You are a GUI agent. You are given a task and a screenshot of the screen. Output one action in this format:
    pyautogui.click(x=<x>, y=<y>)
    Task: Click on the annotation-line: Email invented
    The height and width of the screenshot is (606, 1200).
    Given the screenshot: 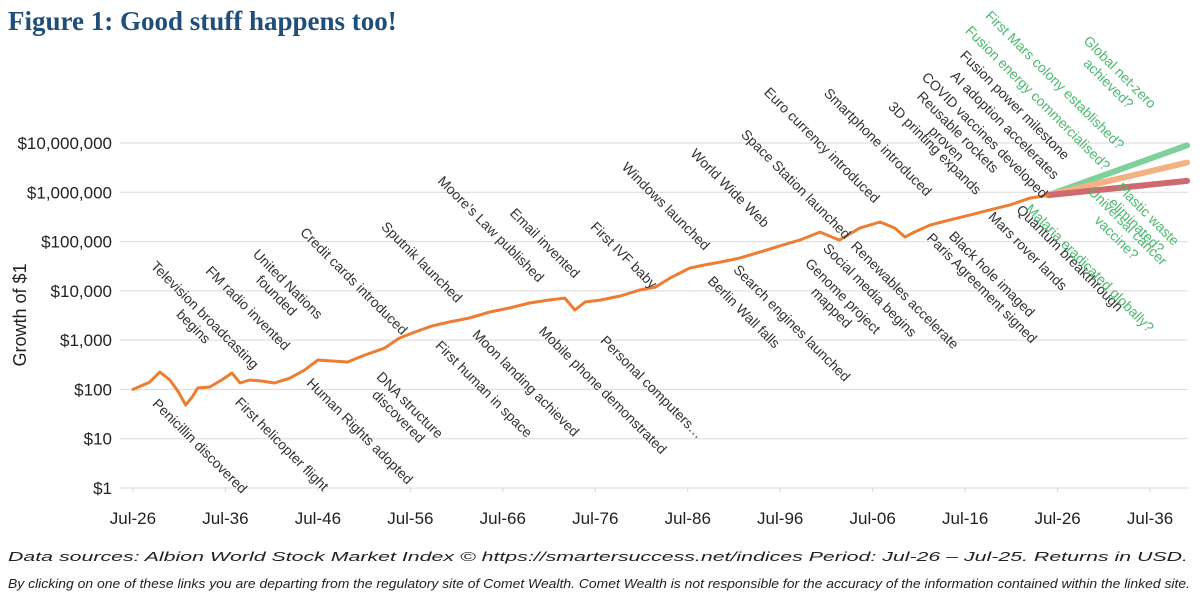 What is the action you would take?
    pyautogui.click(x=545, y=243)
    